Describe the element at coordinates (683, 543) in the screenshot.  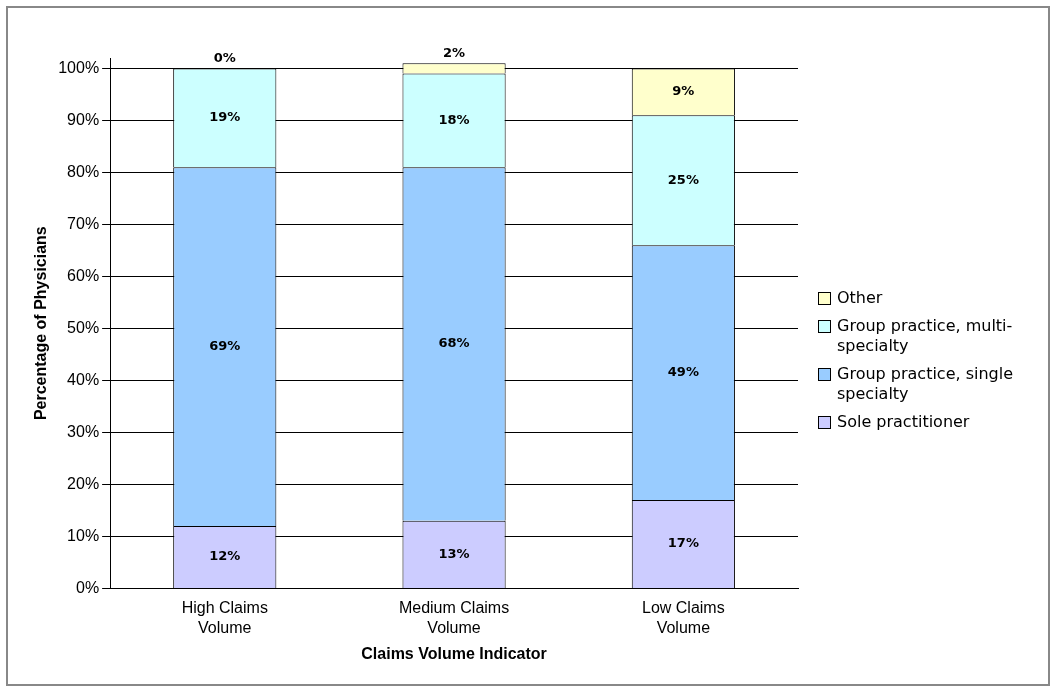
I see `data-label: 17%` at that location.